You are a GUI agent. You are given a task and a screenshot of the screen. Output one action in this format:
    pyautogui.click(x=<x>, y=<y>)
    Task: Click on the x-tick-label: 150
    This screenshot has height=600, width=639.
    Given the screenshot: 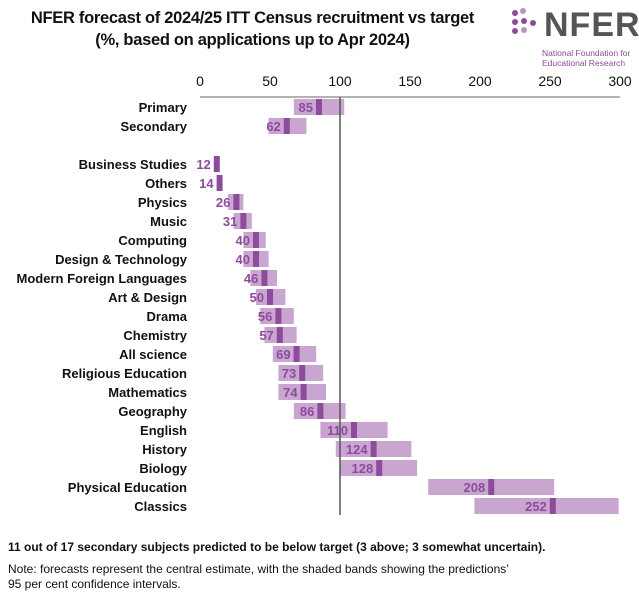 What is the action you would take?
    pyautogui.click(x=410, y=81)
    